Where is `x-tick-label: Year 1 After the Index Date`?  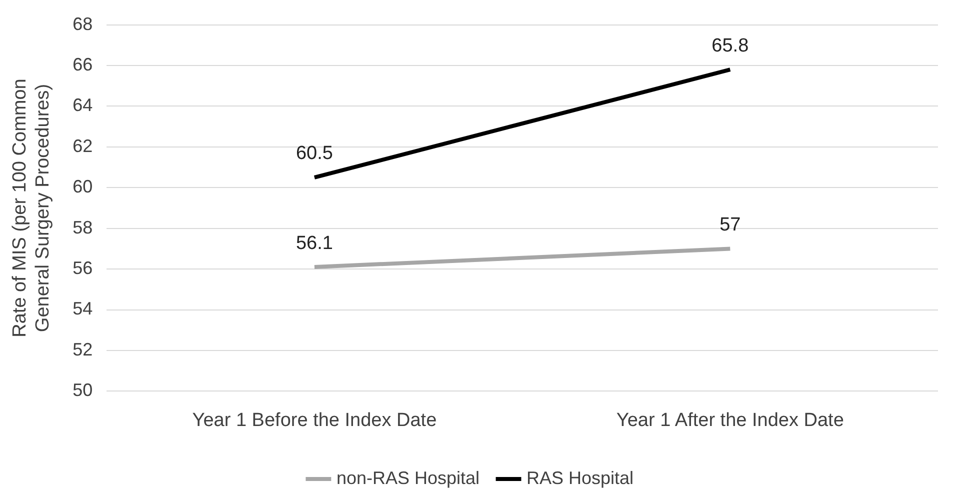
x-tick-label: Year 1 After the Index Date is located at coordinates (730, 420).